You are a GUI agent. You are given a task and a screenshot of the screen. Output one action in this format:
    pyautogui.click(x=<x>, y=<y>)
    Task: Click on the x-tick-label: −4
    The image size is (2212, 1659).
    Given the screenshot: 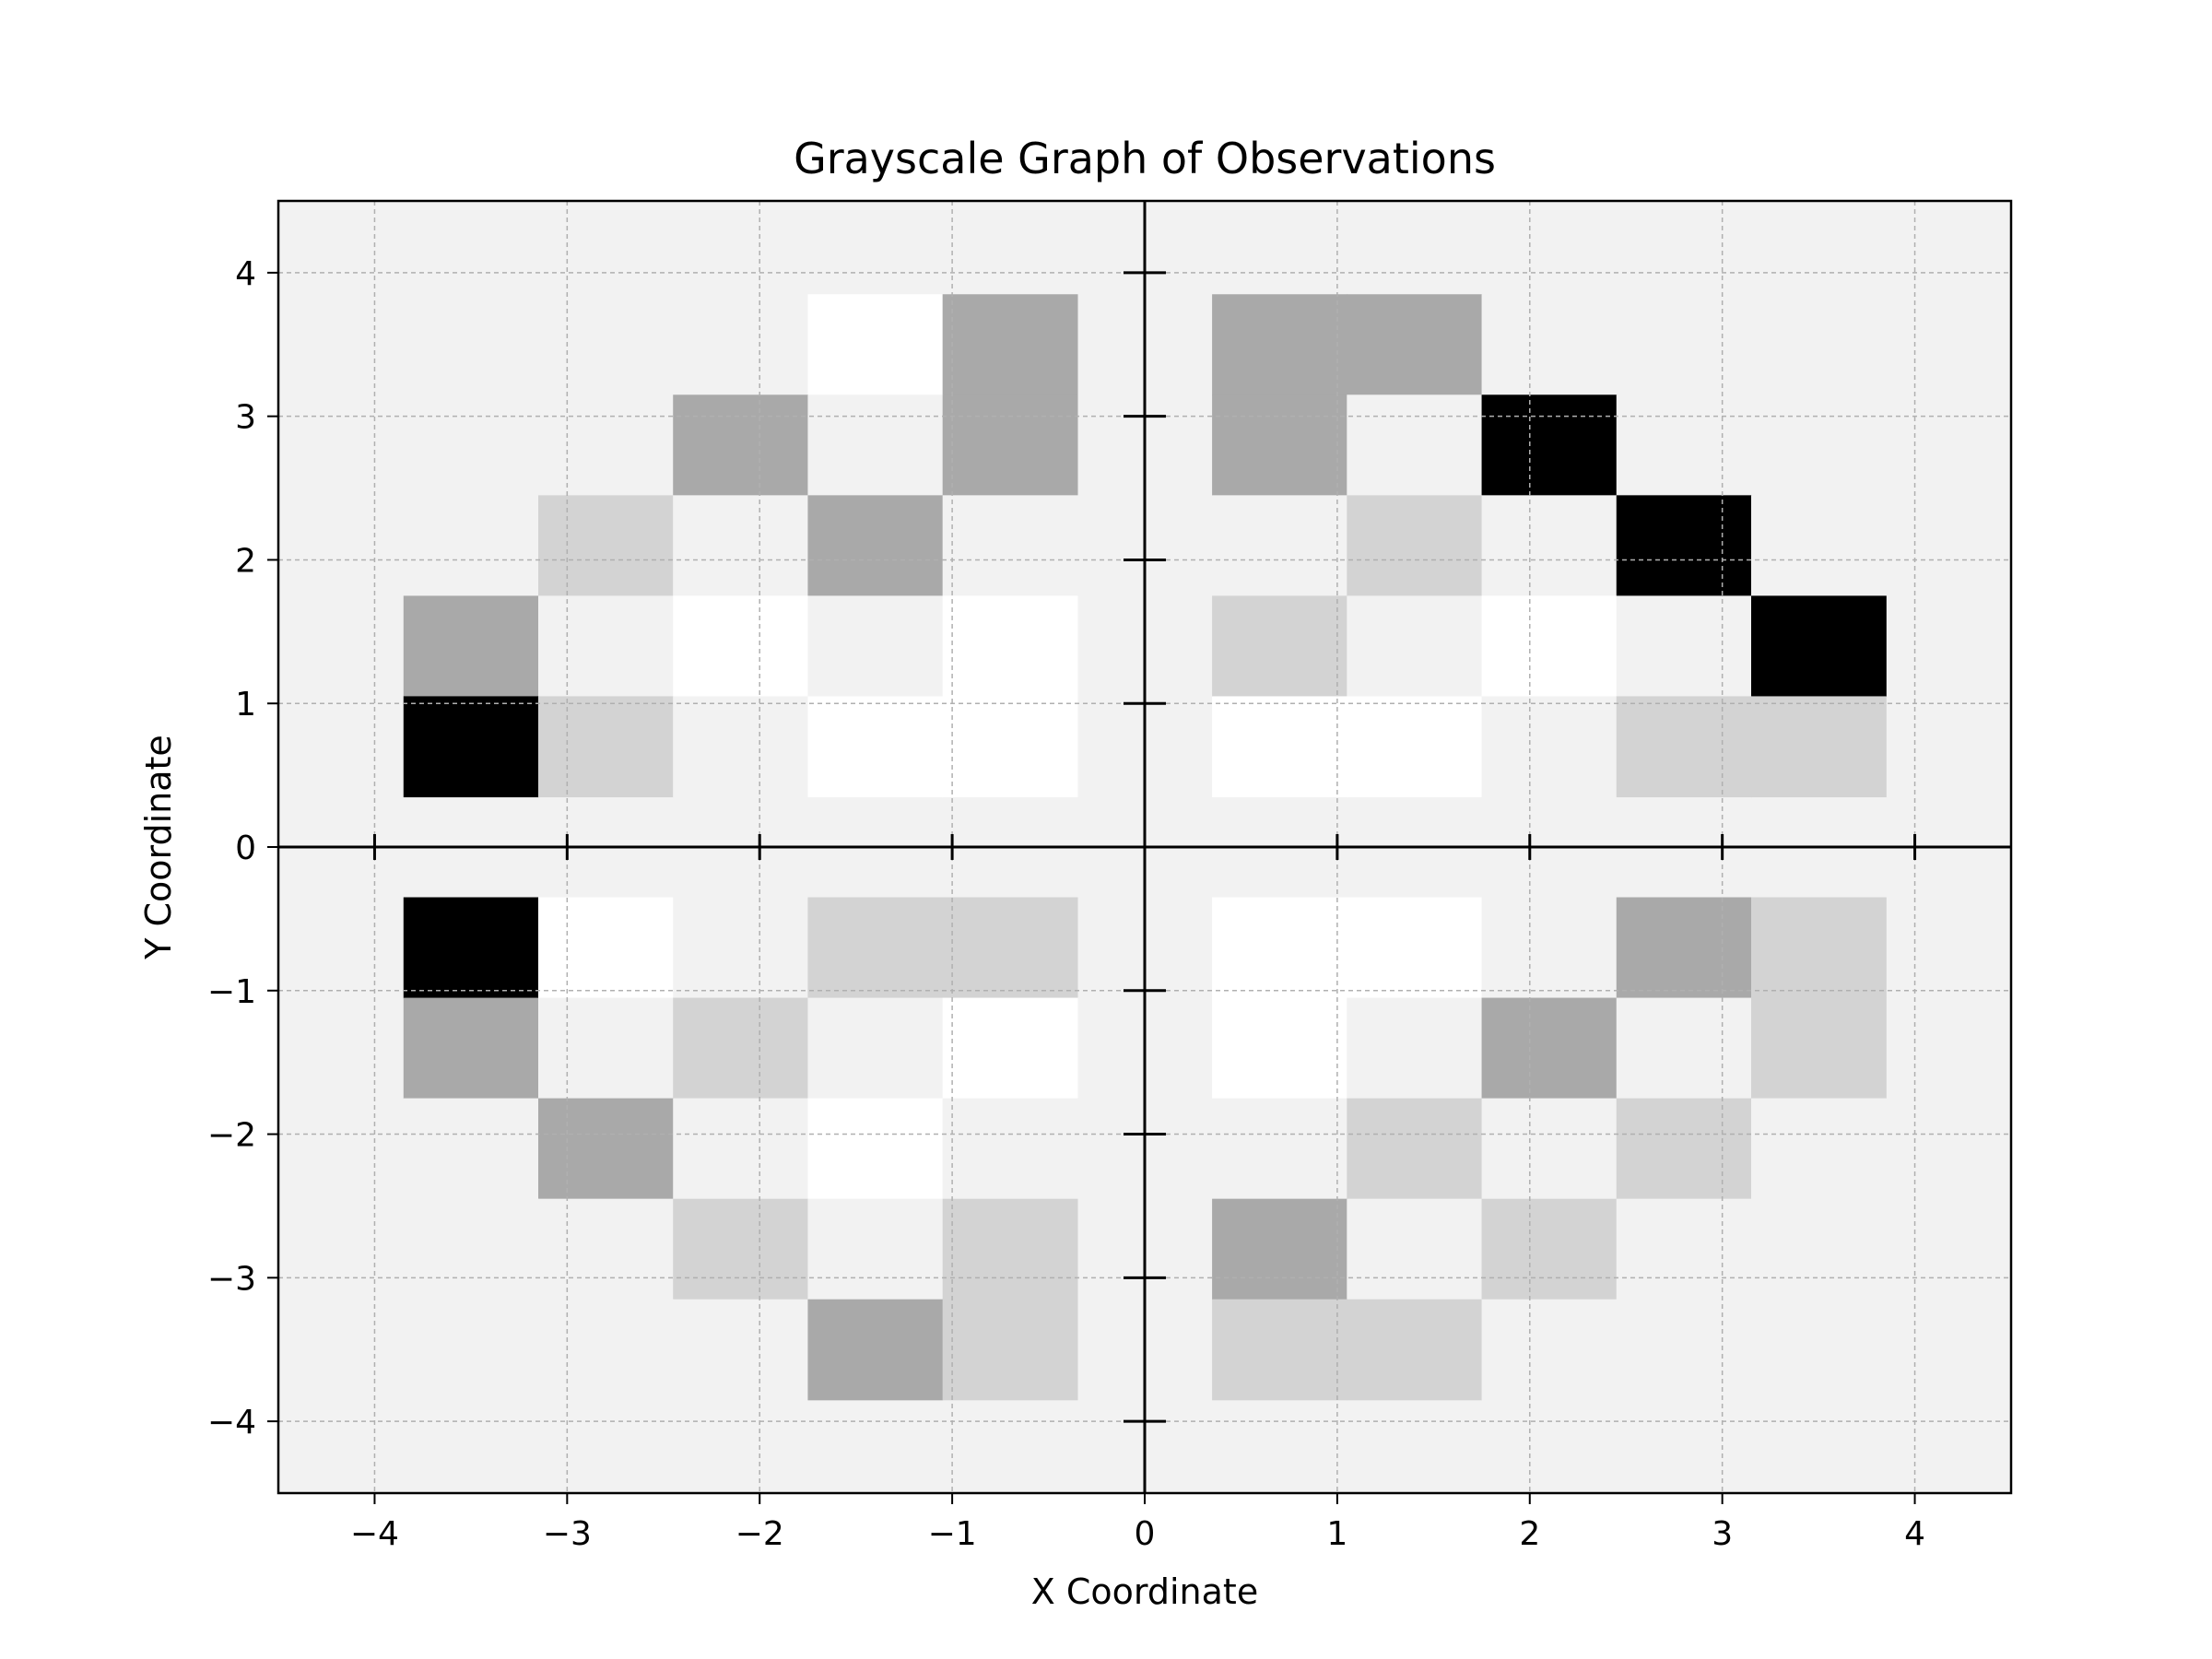 What is the action you would take?
    pyautogui.click(x=374, y=1534)
    